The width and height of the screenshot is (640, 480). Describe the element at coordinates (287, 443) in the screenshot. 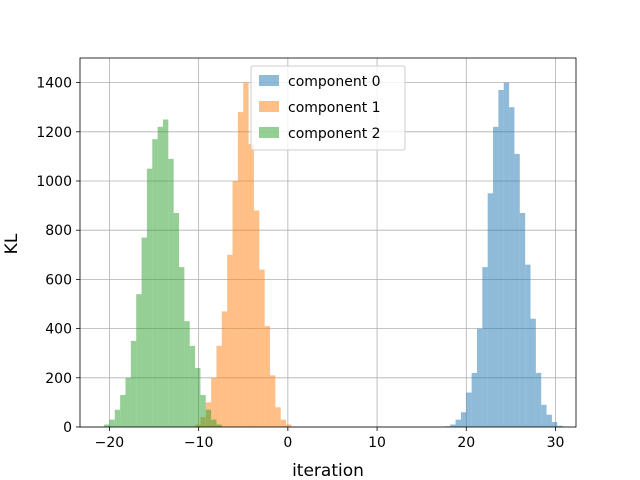

I see `x-tick-label: 0` at that location.